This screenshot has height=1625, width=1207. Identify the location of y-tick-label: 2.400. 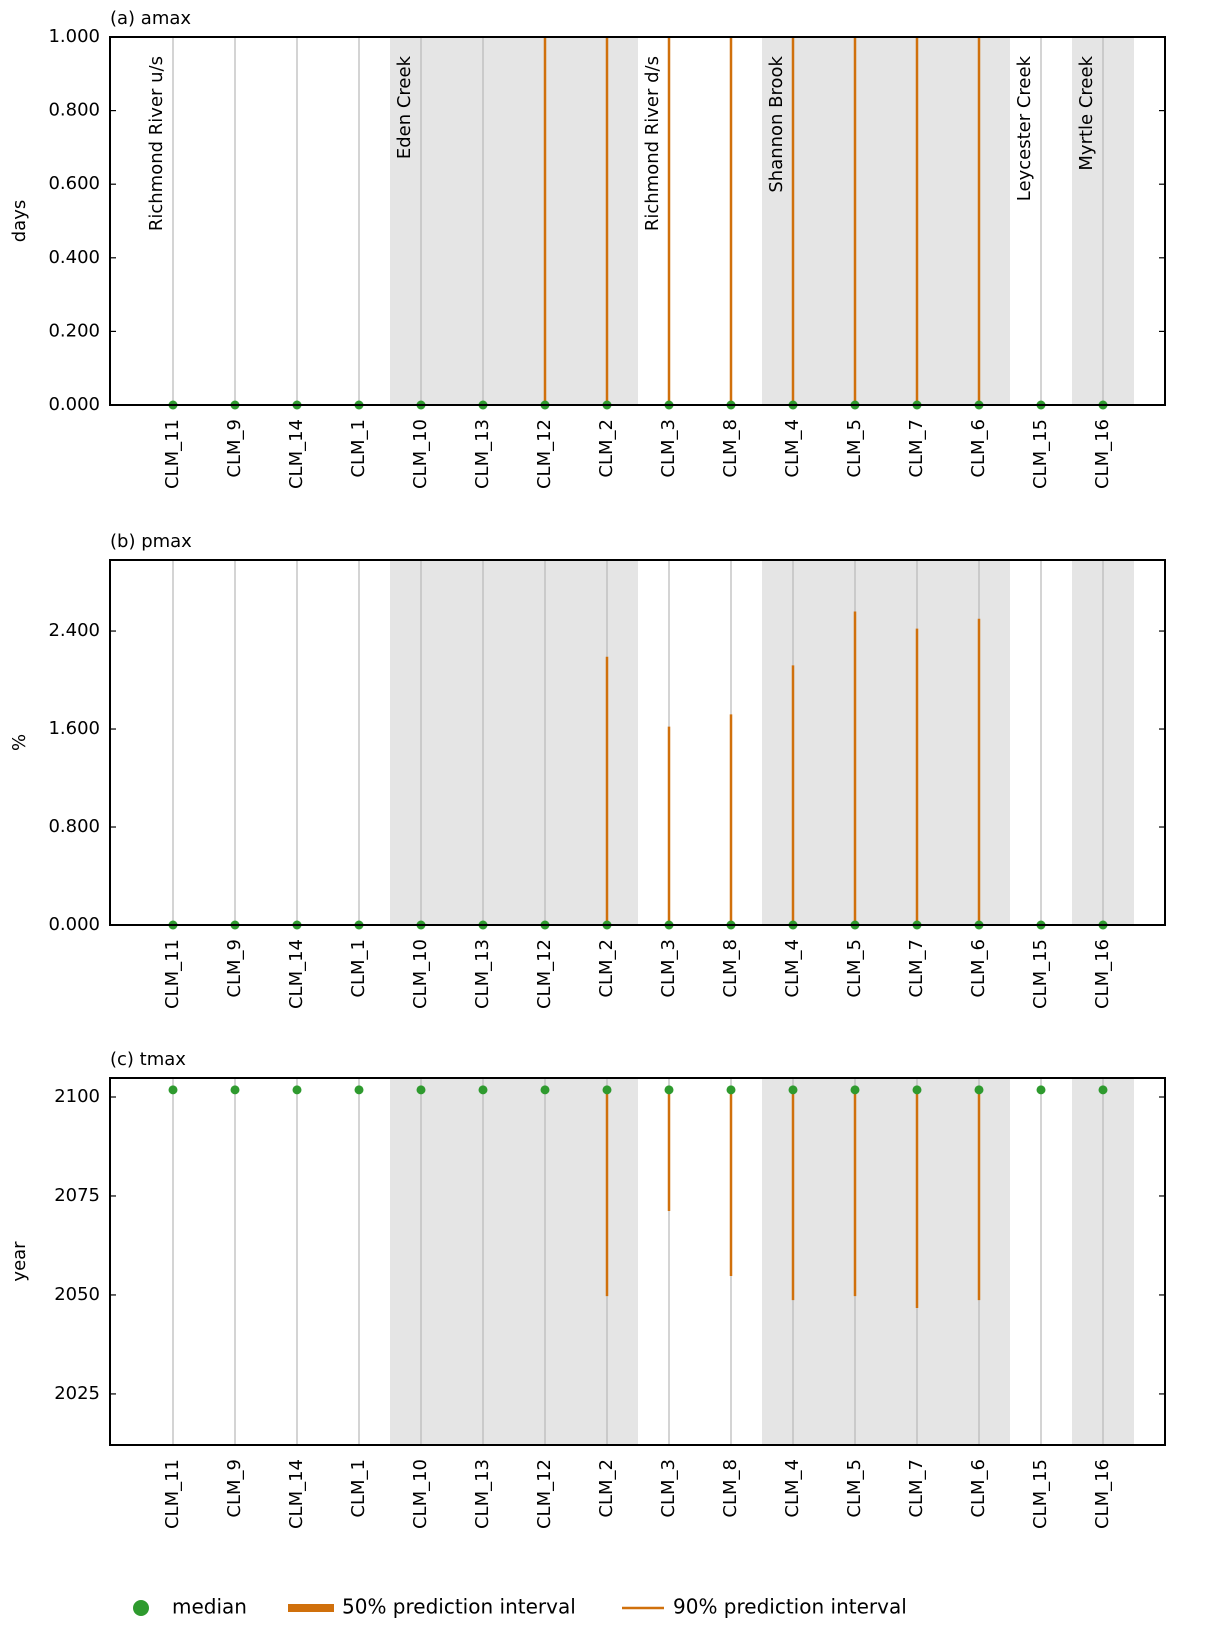
(74, 630).